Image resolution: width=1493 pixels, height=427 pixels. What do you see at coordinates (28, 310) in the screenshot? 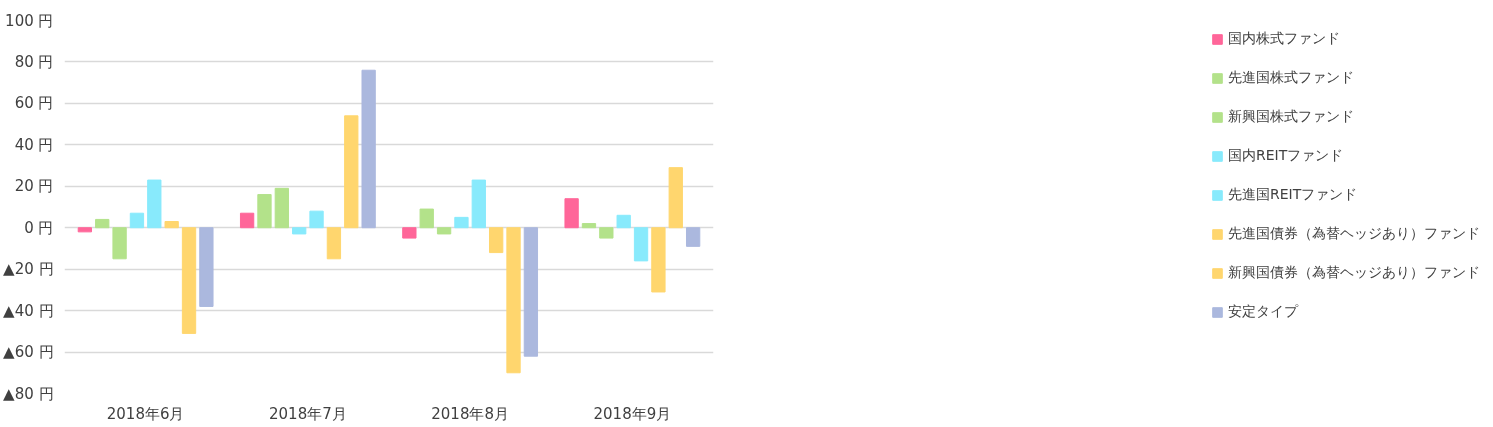
I see `y-tick-label: ▲40 円` at bounding box center [28, 310].